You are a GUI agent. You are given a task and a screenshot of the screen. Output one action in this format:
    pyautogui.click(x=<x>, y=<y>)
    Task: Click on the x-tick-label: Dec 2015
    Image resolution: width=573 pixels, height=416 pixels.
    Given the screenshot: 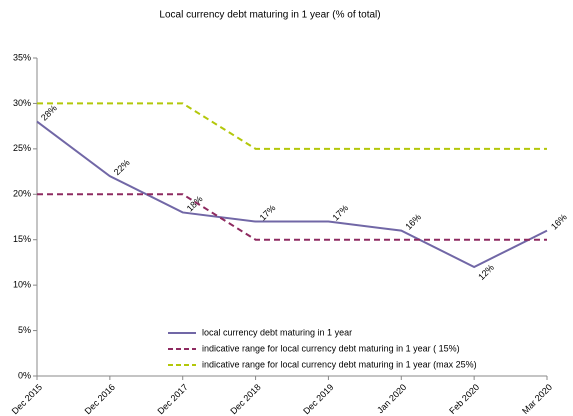 What is the action you would take?
    pyautogui.click(x=27, y=399)
    